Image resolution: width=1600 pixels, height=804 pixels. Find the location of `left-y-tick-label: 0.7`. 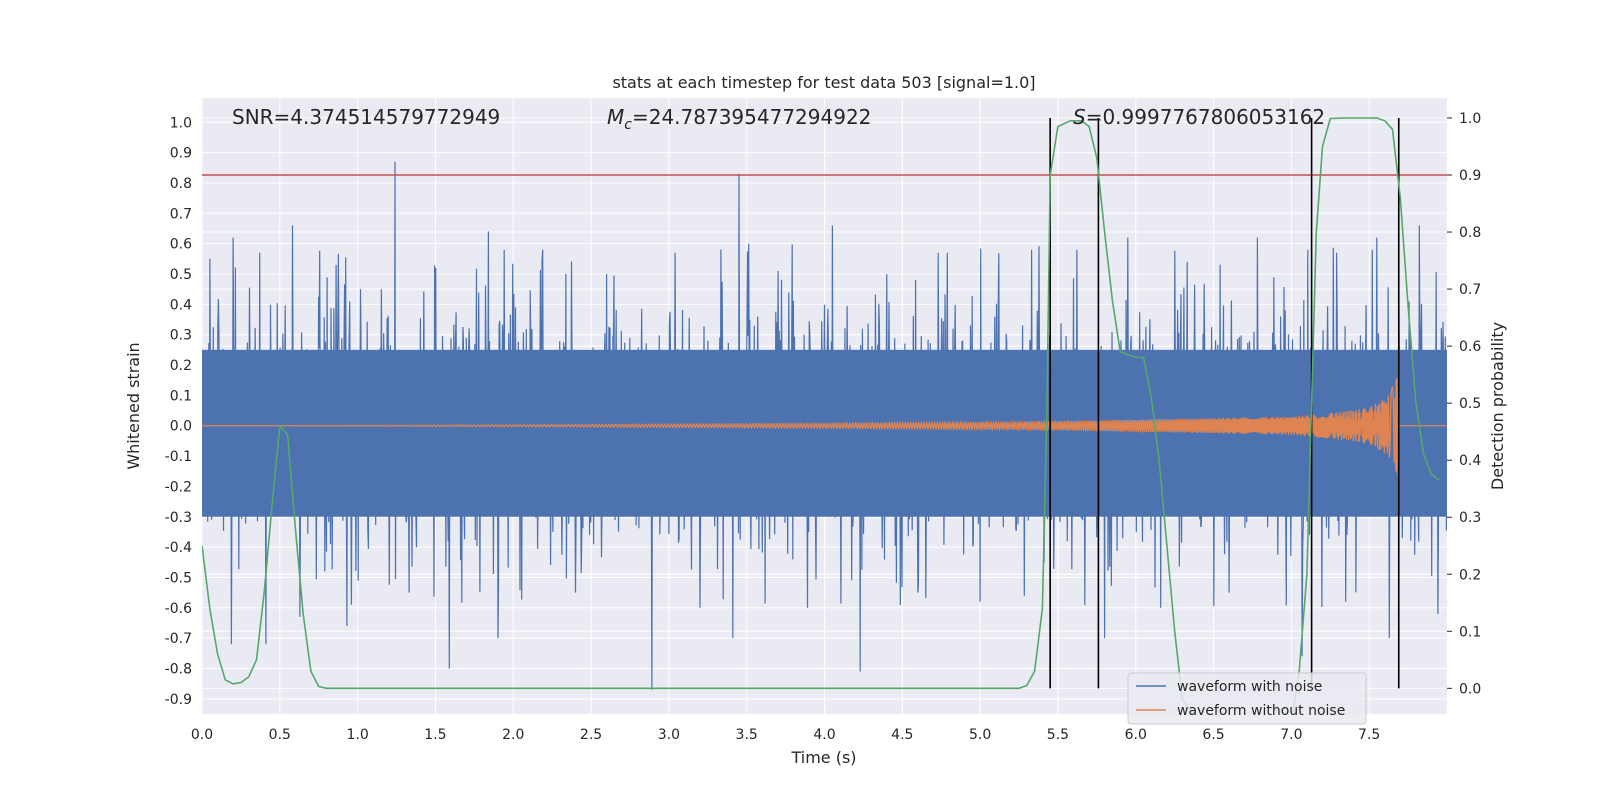

left-y-tick-label: 0.7 is located at coordinates (181, 214).